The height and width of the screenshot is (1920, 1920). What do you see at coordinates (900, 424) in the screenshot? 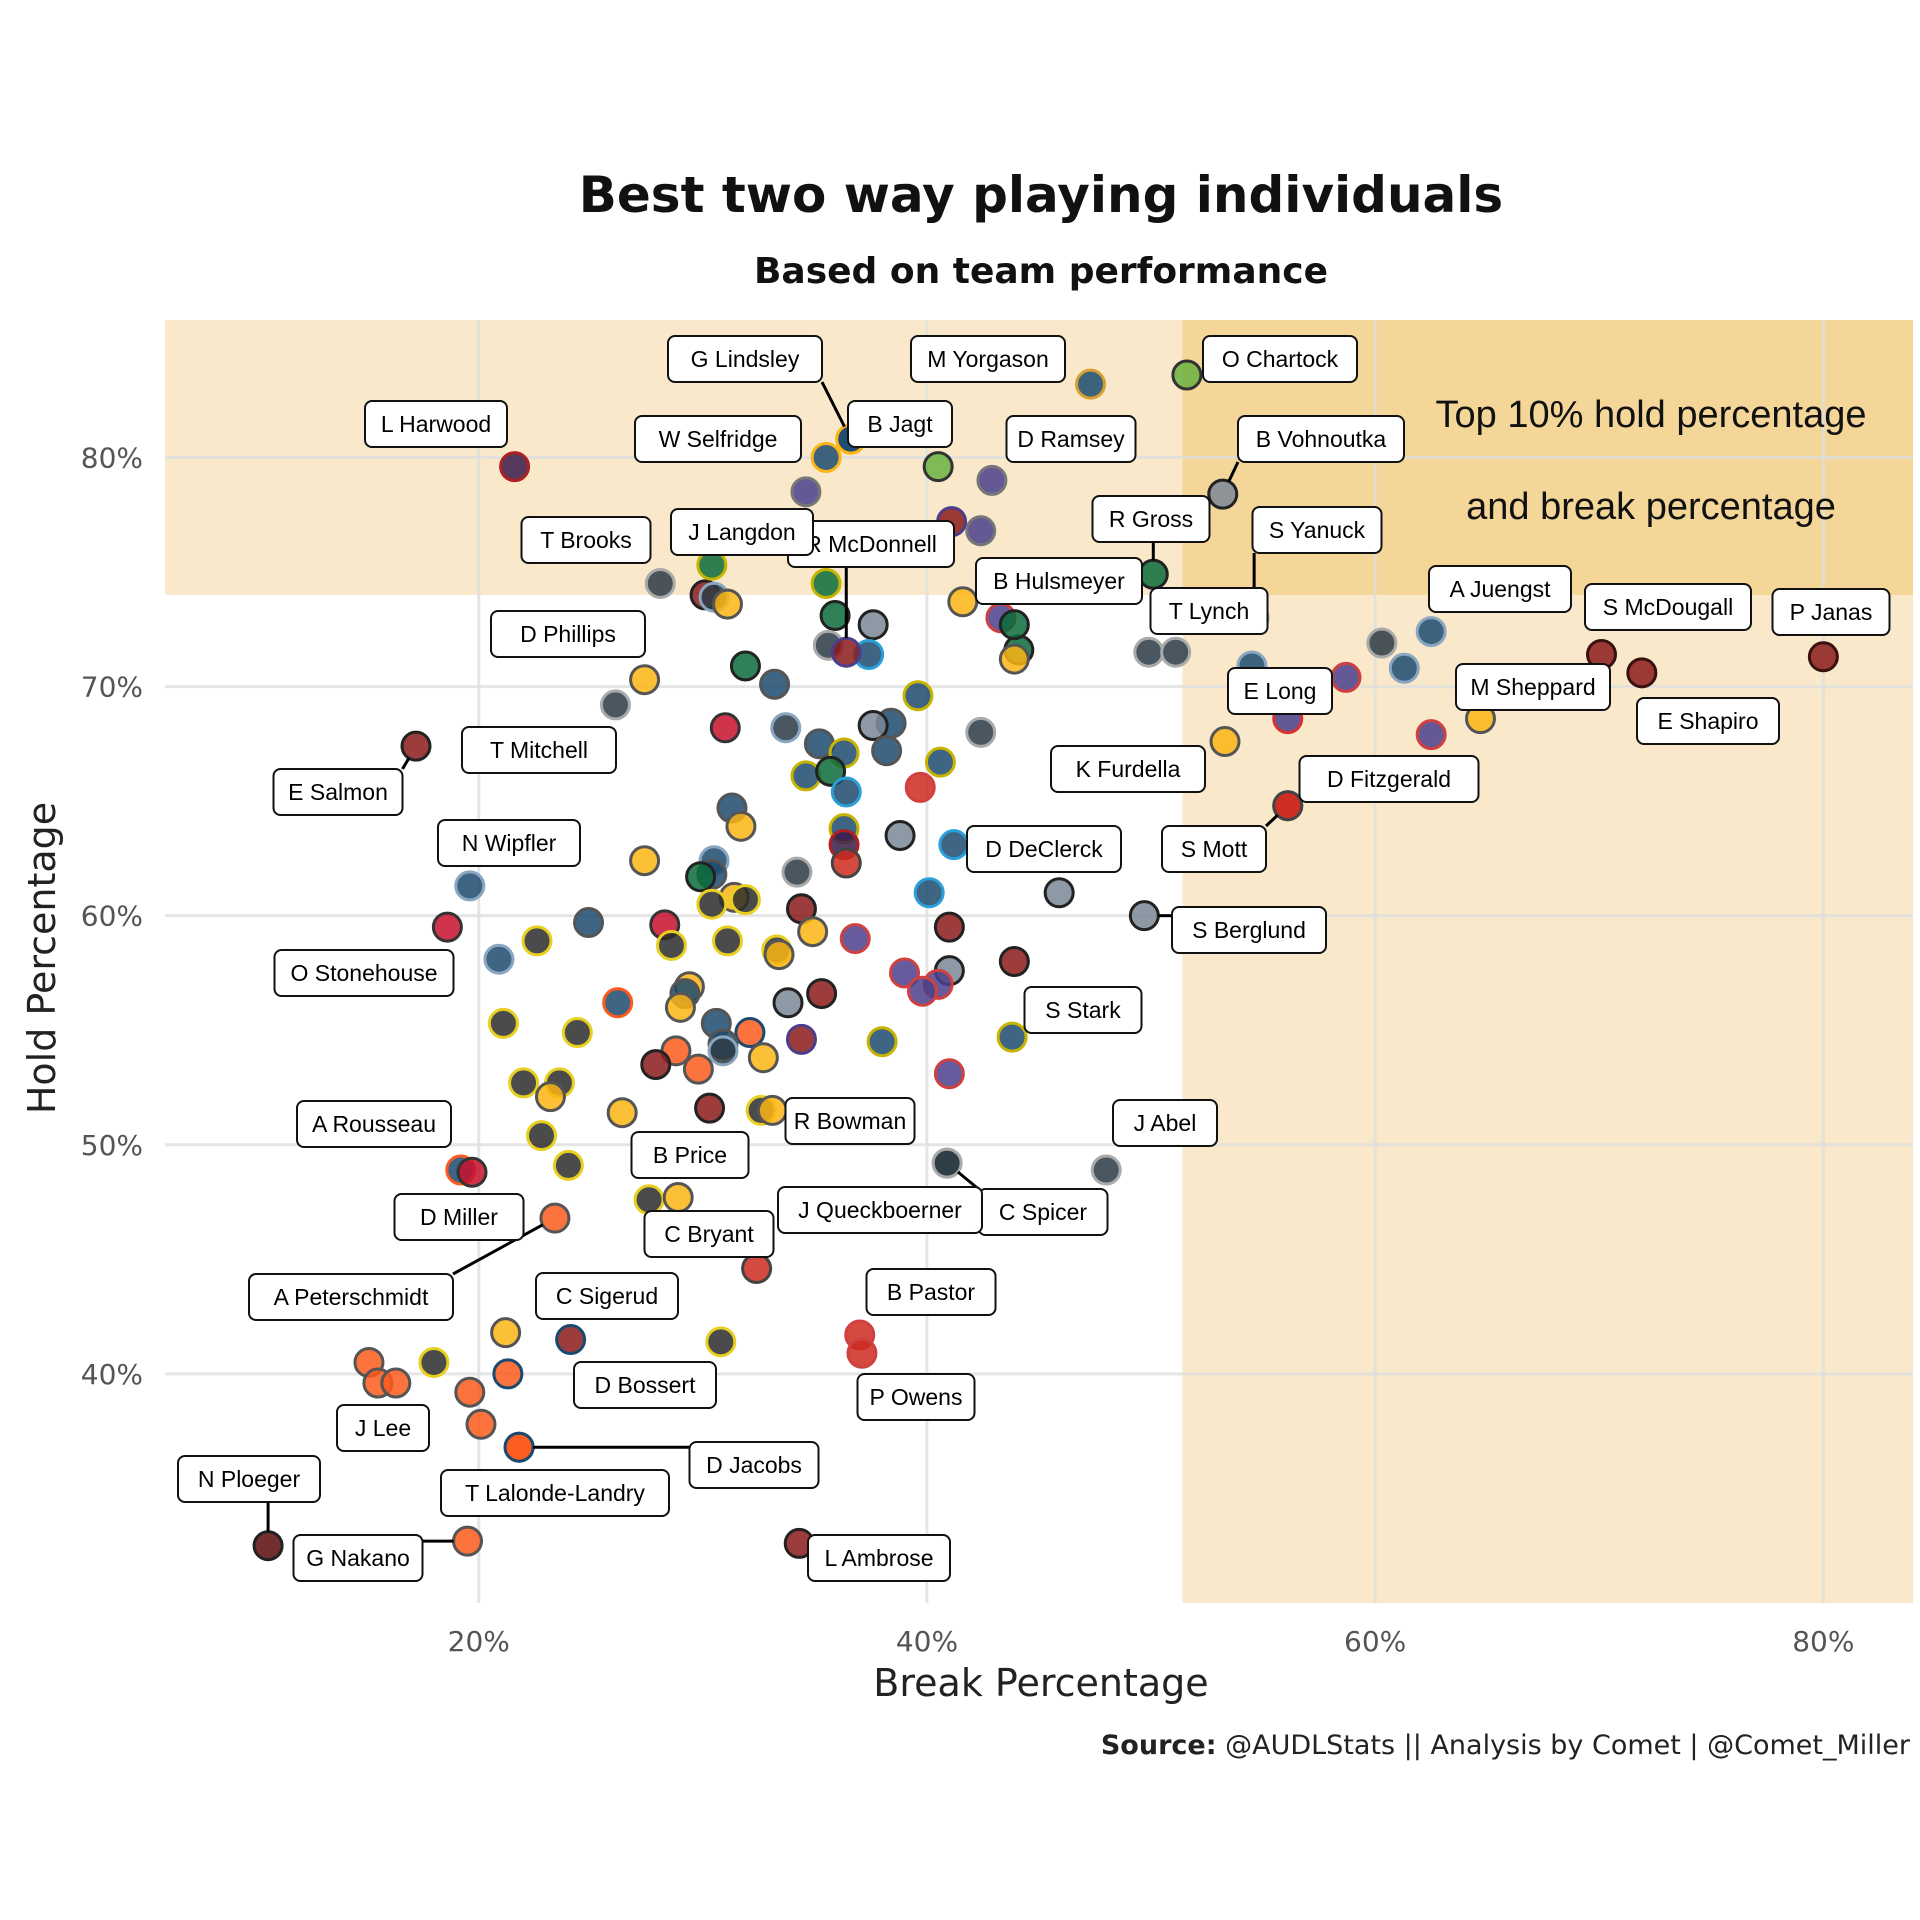
I see `player-label: B Jagt` at bounding box center [900, 424].